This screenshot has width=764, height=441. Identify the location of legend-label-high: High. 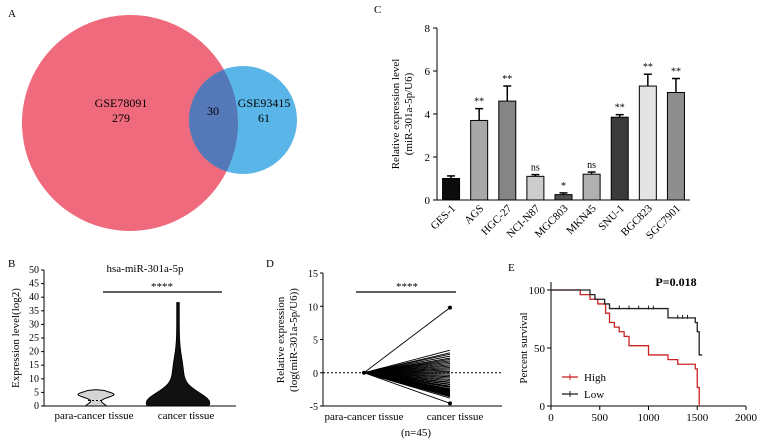
(595, 378).